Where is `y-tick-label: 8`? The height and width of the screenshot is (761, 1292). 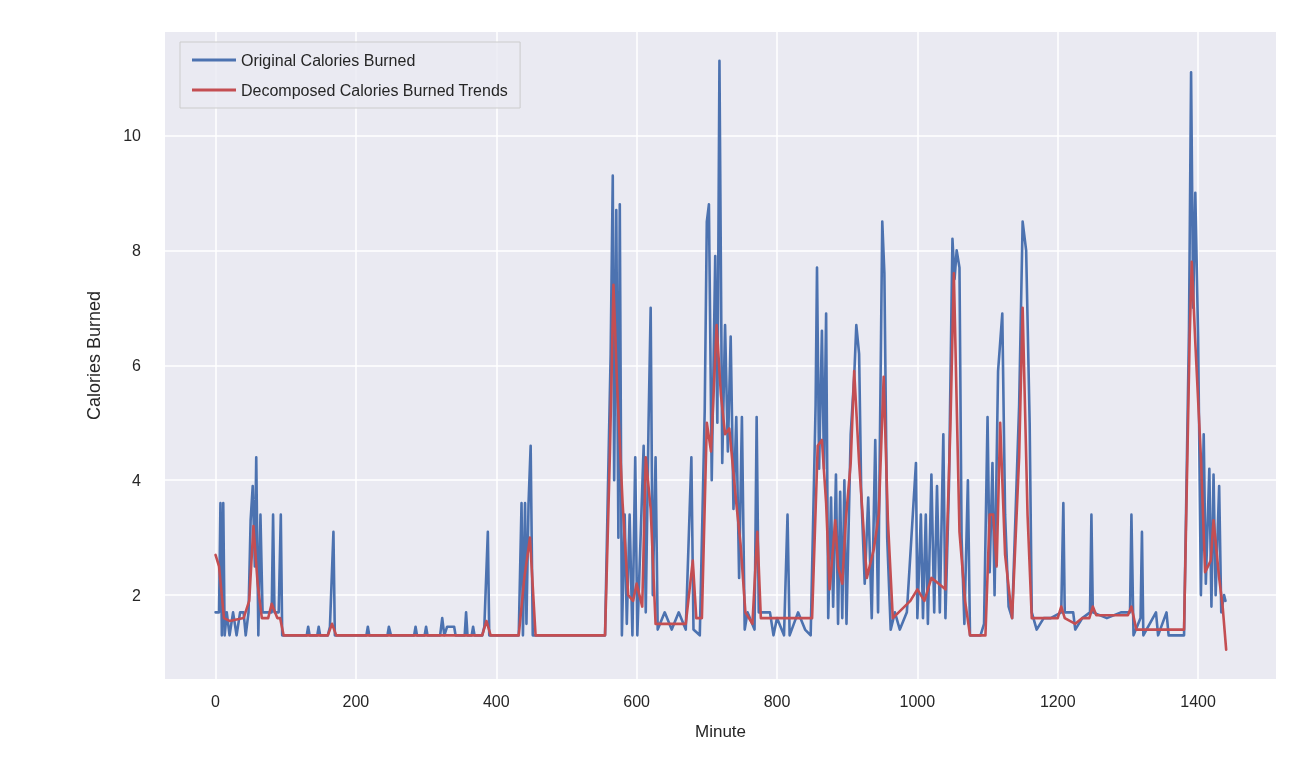 y-tick-label: 8 is located at coordinates (137, 250).